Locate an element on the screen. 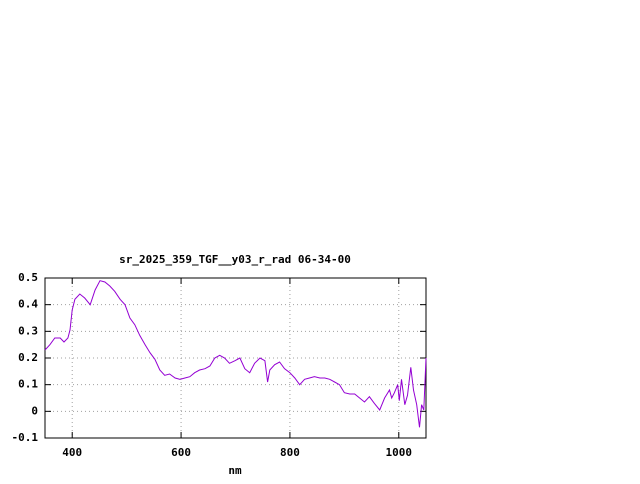 This screenshot has height=484, width=640. y-tick-label: 0.5 is located at coordinates (28, 277).